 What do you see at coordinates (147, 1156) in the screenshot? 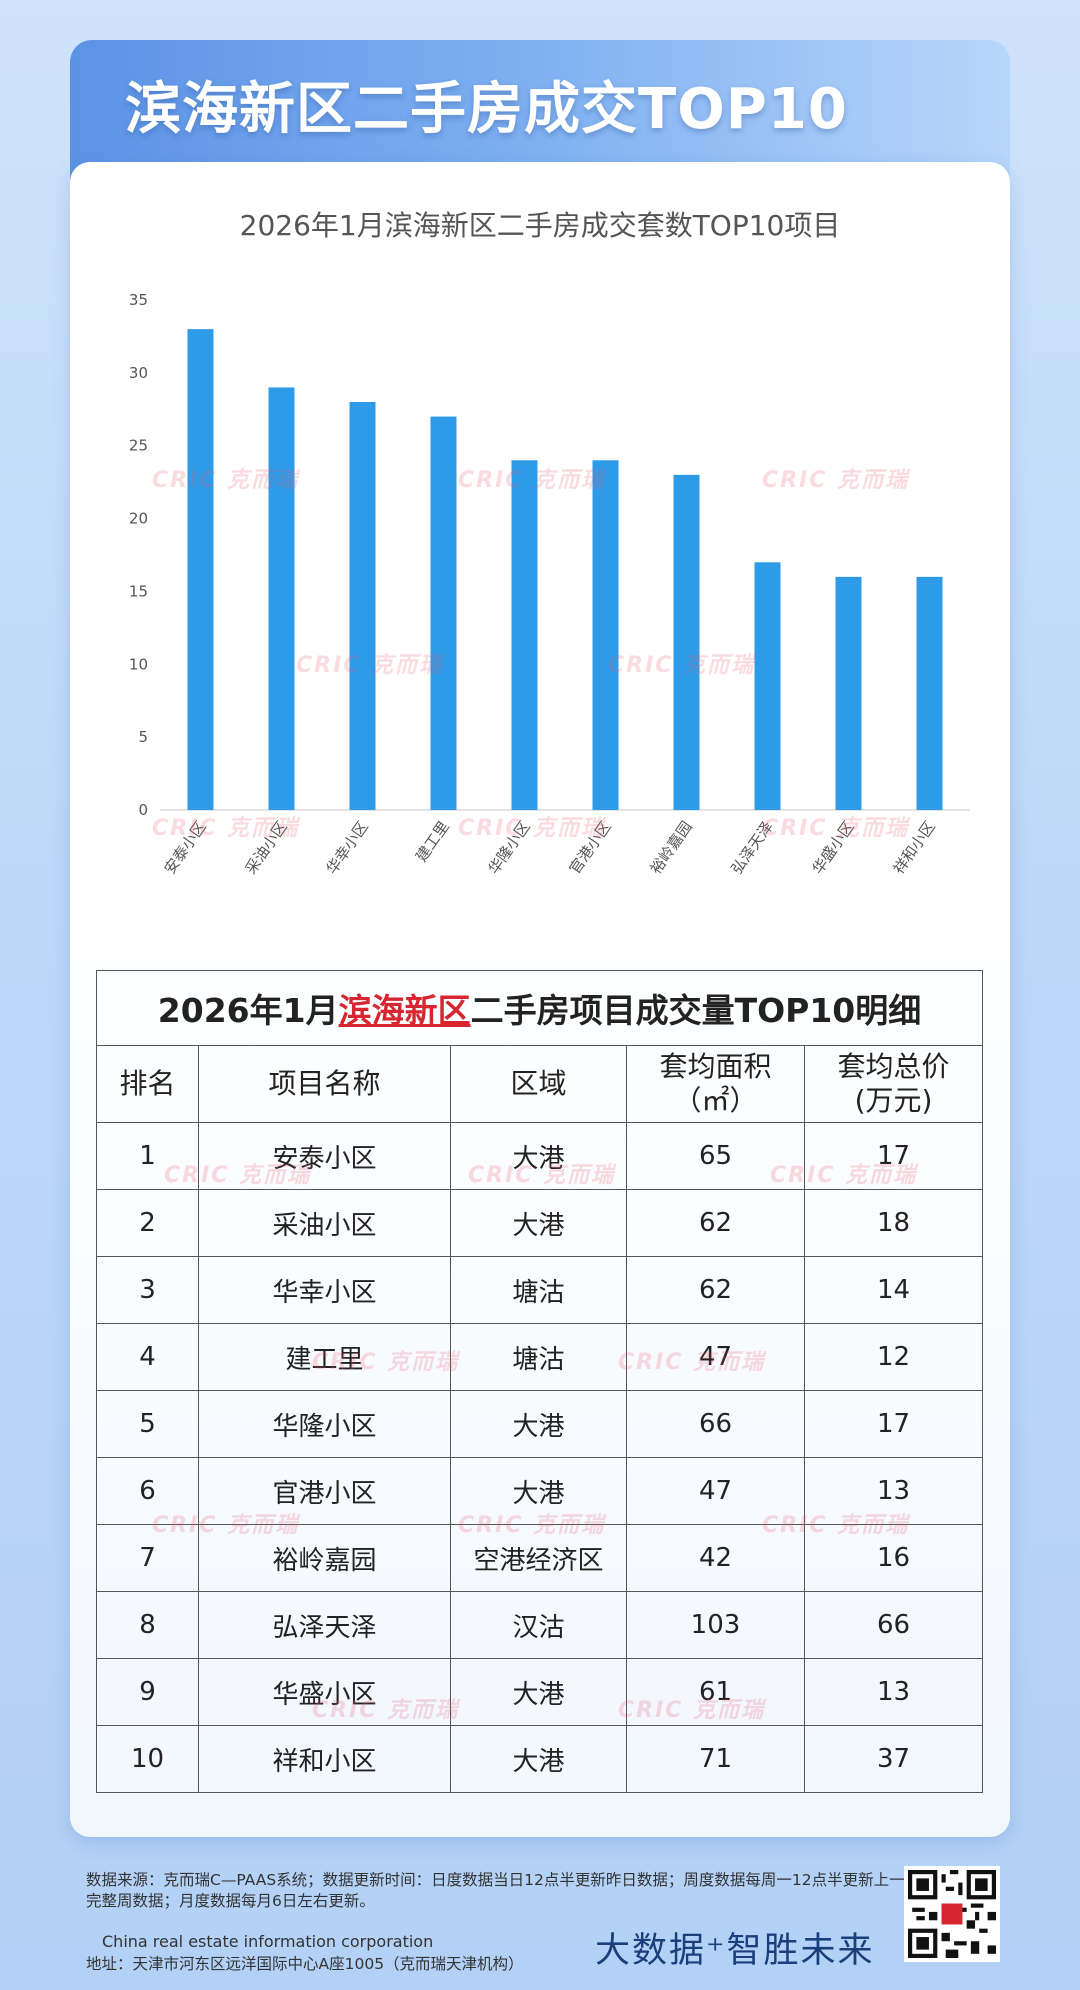
I see `cell-rank: 1` at bounding box center [147, 1156].